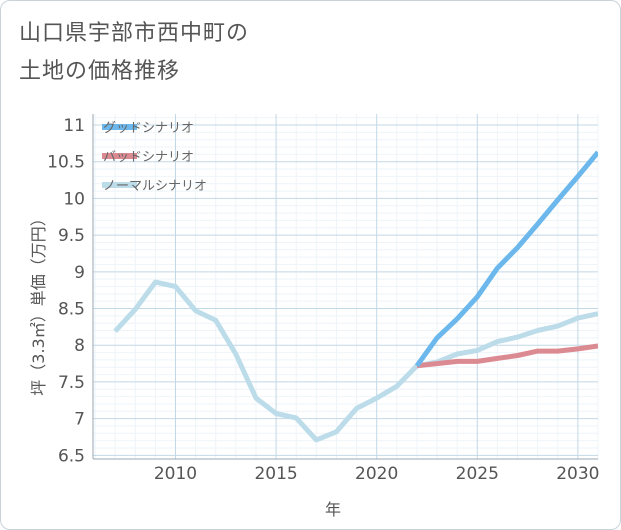 Image resolution: width=621 pixels, height=530 pixels. What do you see at coordinates (71, 310) in the screenshot?
I see `y-tick-label: 8.5` at bounding box center [71, 310].